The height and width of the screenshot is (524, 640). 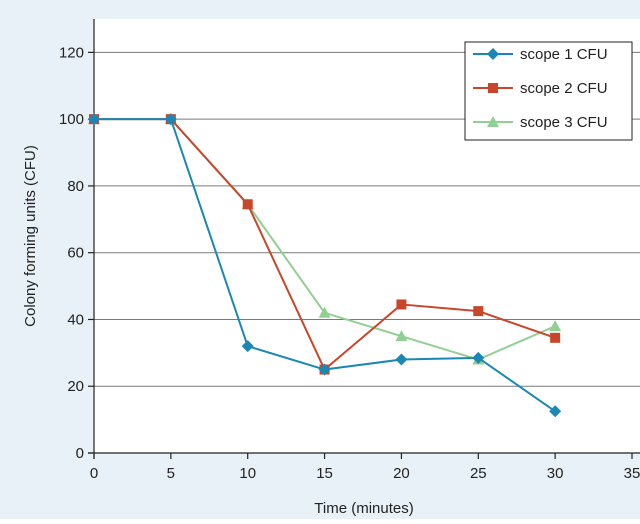 What do you see at coordinates (71, 119) in the screenshot?
I see `y-tick-label: 100` at bounding box center [71, 119].